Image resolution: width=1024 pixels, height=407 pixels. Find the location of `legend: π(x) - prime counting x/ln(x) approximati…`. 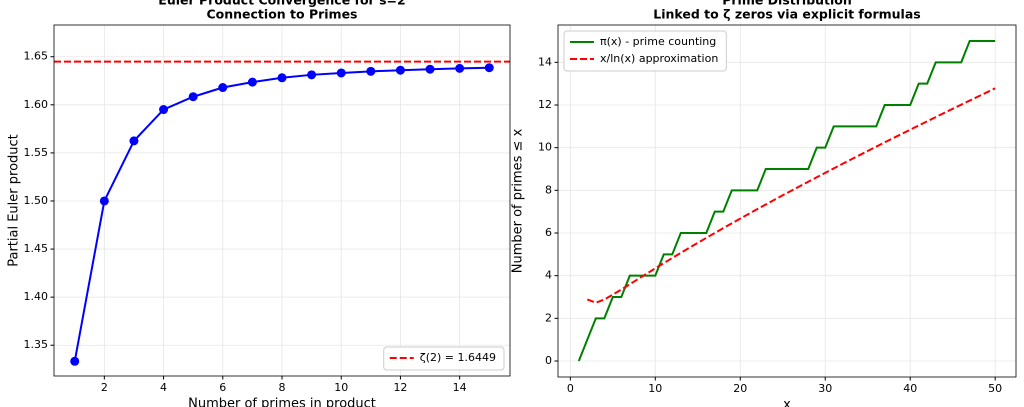

legend: π(x) - prime counting x/ln(x) approximati… is located at coordinates (645, 51).